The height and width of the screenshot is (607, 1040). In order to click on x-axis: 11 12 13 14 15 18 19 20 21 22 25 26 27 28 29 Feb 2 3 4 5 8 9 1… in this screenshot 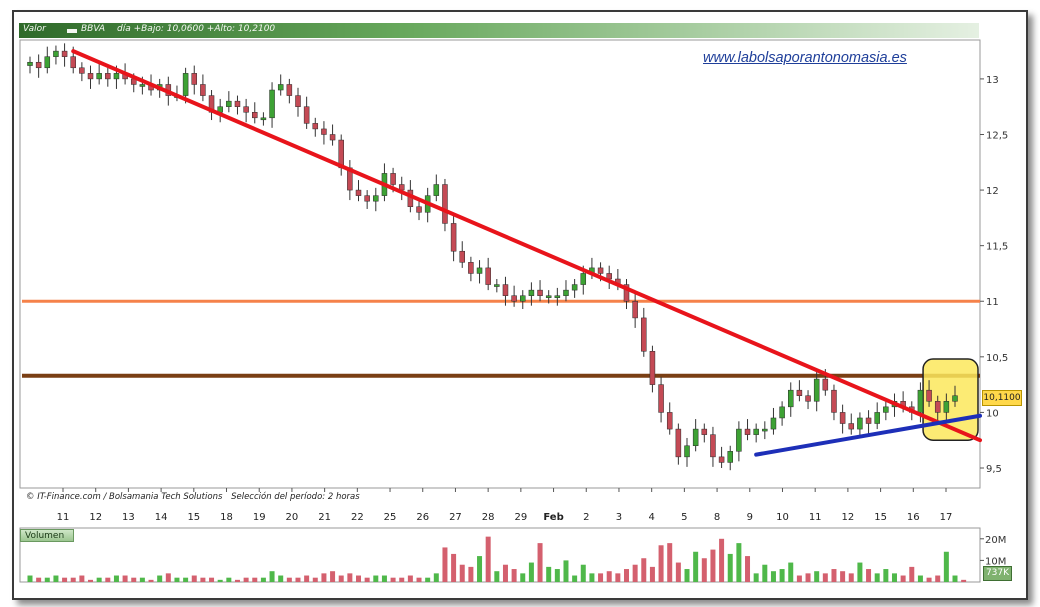, I will do `click(504, 505)`.